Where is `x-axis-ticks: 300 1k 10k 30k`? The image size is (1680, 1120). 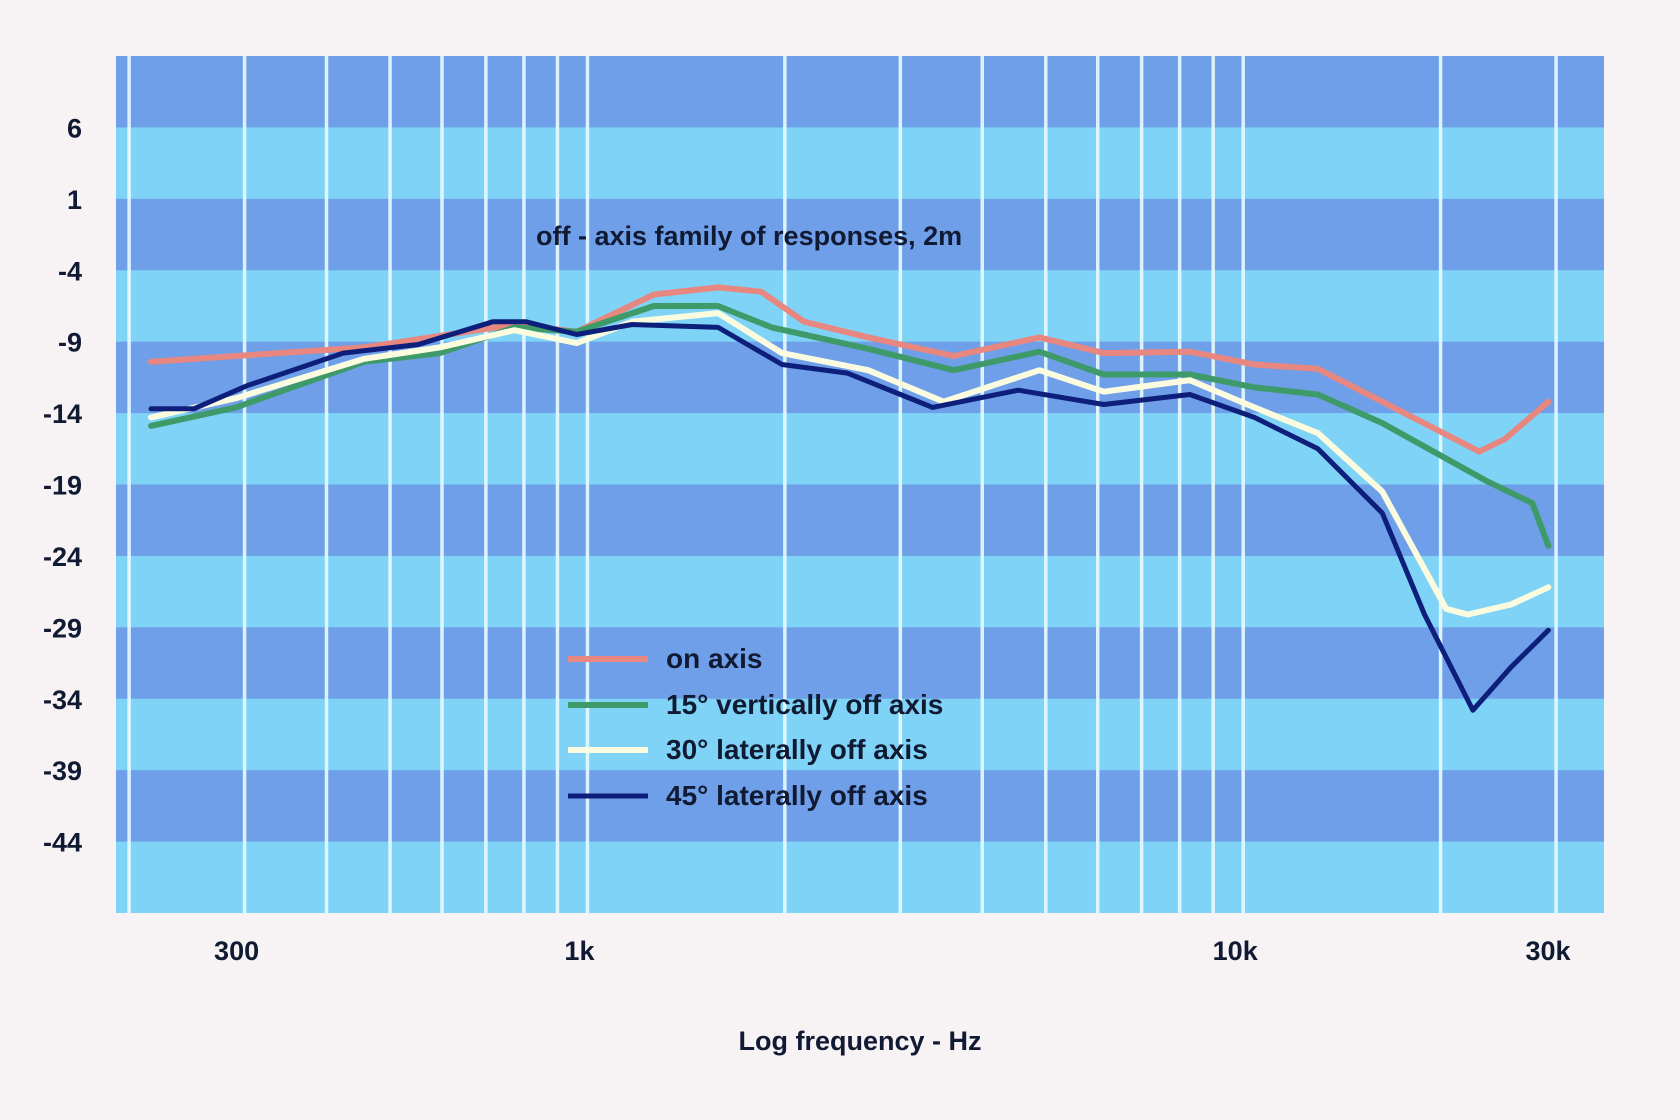
x-axis-ticks: 300 1k 10k 30k is located at coordinates (893, 951).